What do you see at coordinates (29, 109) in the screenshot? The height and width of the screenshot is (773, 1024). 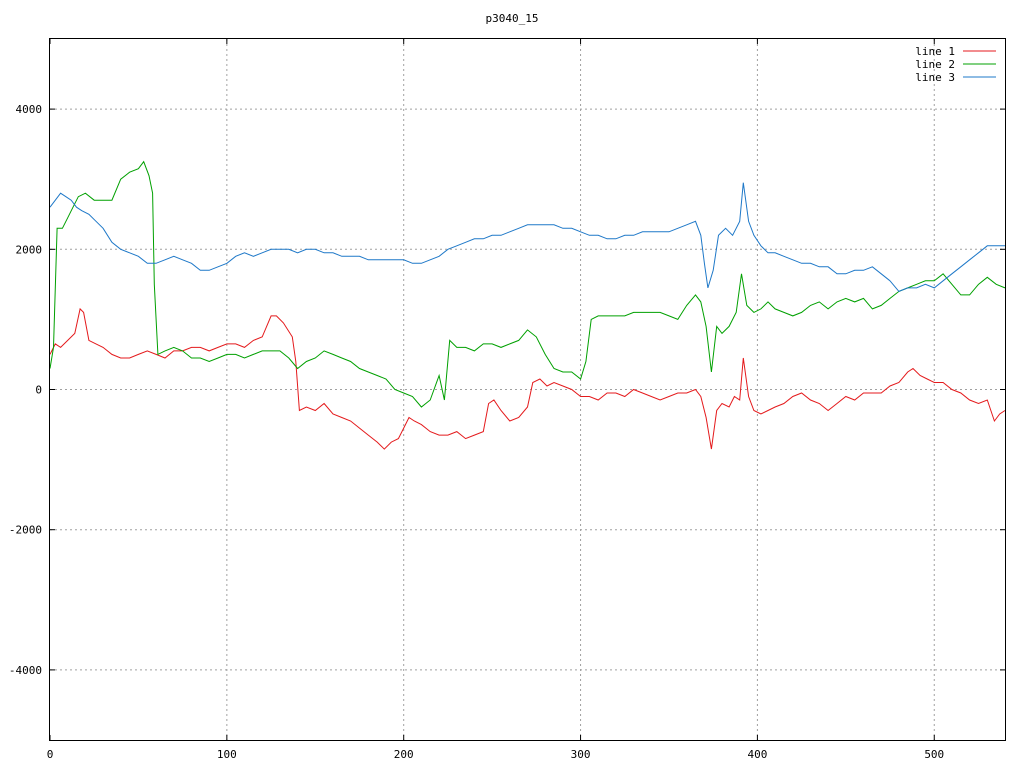 I see `y-tick-label: 4000` at bounding box center [29, 109].